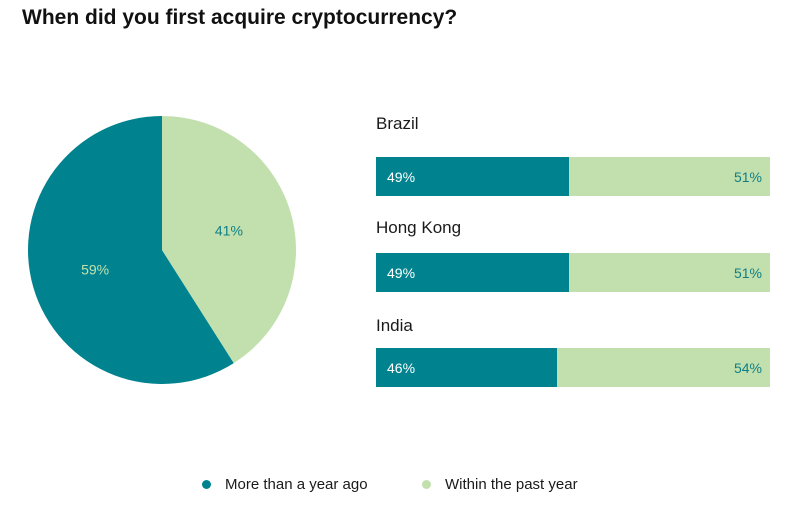 The width and height of the screenshot is (801, 508). Describe the element at coordinates (206, 484) in the screenshot. I see `legend-dot-more-than-a-year` at that location.